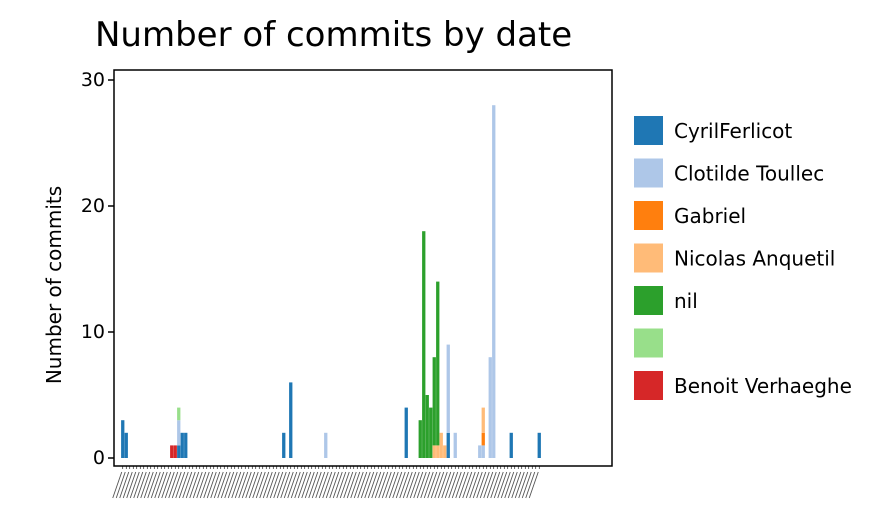  I want to click on y-axis: 0 10 20 30, so click(97, 269).